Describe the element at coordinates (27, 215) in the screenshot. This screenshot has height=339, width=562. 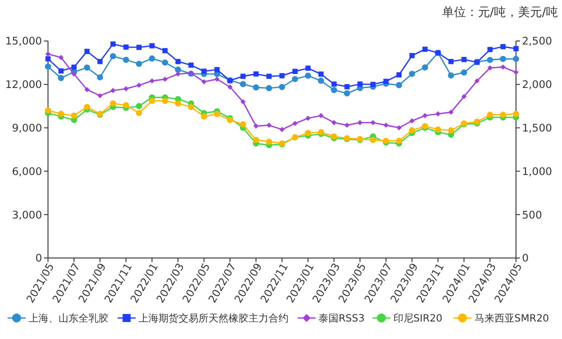
I see `y-tick-label: 3,000` at that location.